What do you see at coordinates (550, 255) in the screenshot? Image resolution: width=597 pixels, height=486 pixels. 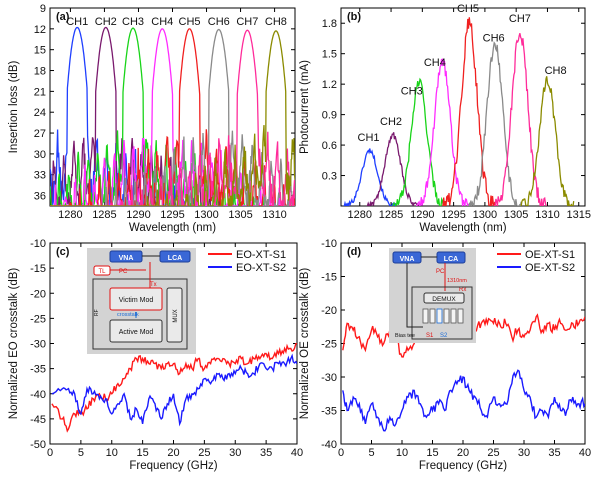 I see `legend-label: OE-XT-S1` at bounding box center [550, 255].